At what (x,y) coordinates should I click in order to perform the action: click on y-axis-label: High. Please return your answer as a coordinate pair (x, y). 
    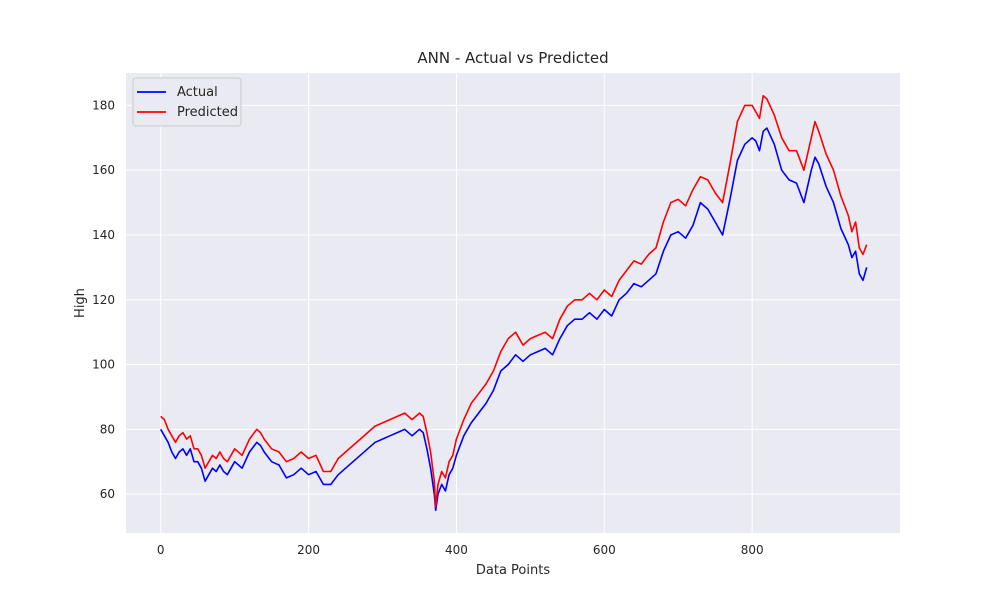
    Looking at the image, I should click on (80, 303).